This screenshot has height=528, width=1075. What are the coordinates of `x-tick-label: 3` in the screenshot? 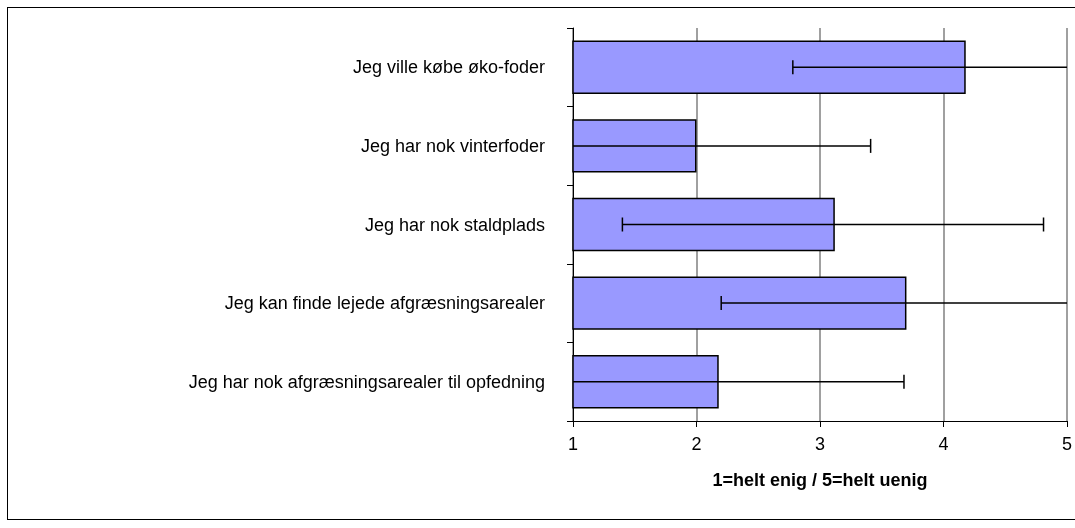 It's located at (820, 444).